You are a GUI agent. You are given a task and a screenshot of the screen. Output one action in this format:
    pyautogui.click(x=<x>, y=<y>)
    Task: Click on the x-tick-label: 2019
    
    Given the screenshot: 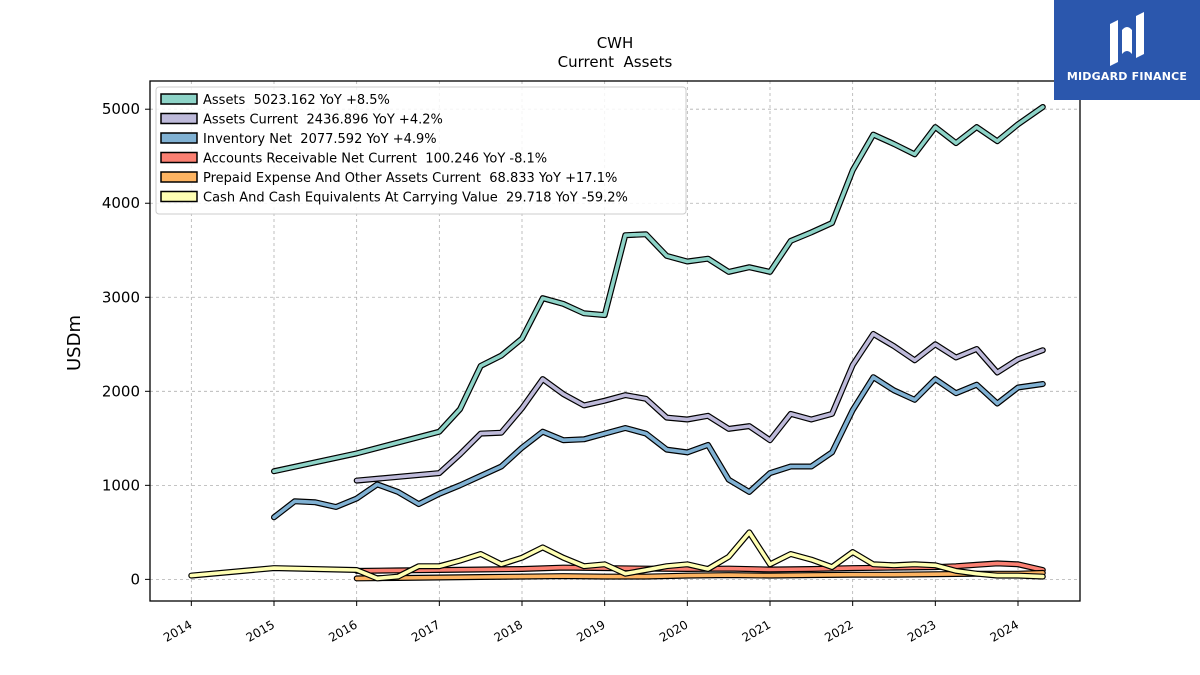 What is the action you would take?
    pyautogui.click(x=590, y=630)
    